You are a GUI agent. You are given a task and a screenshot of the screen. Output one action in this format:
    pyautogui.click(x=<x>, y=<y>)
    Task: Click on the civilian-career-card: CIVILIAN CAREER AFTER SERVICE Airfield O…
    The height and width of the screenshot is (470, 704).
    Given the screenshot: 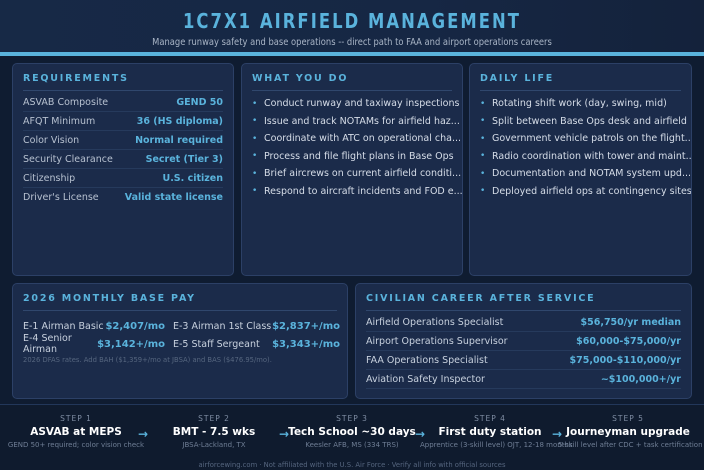 What is the action you would take?
    pyautogui.click(x=523, y=341)
    